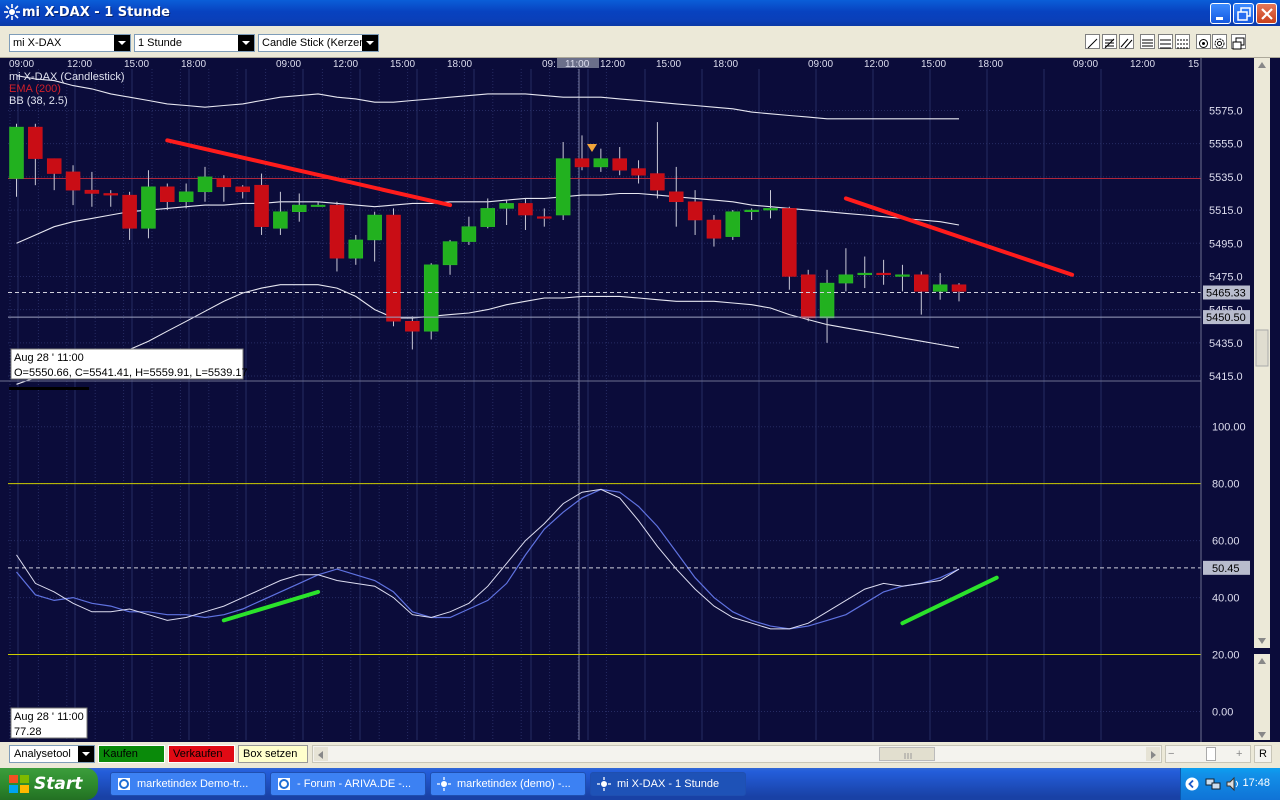  Describe the element at coordinates (321, 754) in the screenshot. I see `scroll-left-button` at that location.